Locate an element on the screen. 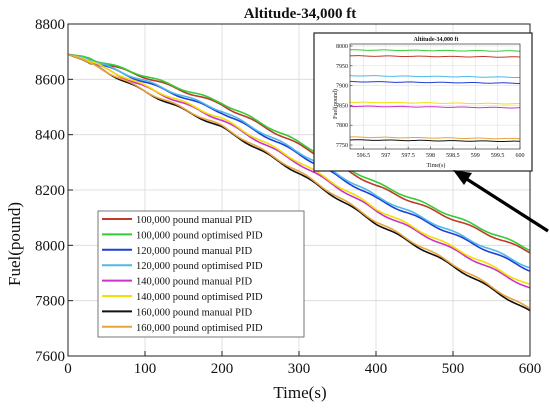  inset-x-tick-label: 598 is located at coordinates (430, 156).